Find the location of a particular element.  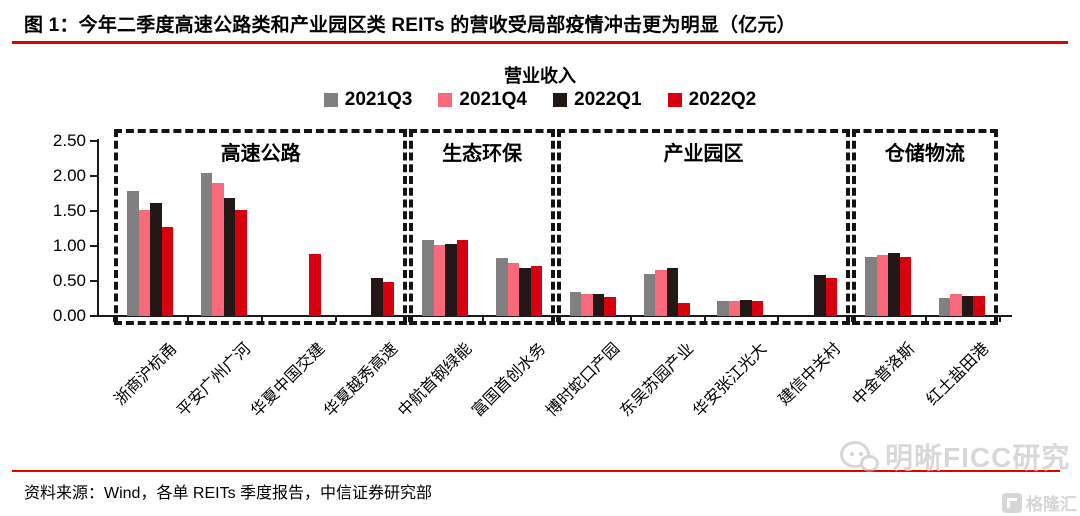

gelonghui-watermark: 格隆汇 is located at coordinates (1039, 502).